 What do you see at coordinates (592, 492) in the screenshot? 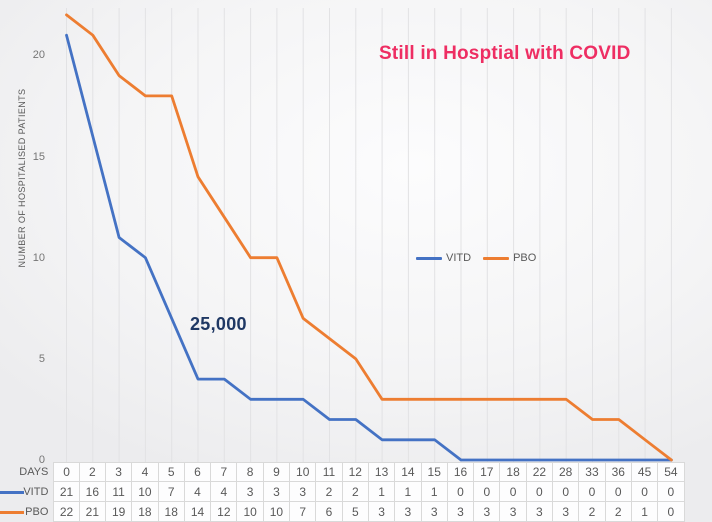
I see `table-cell-vitd-33: 0` at bounding box center [592, 492].